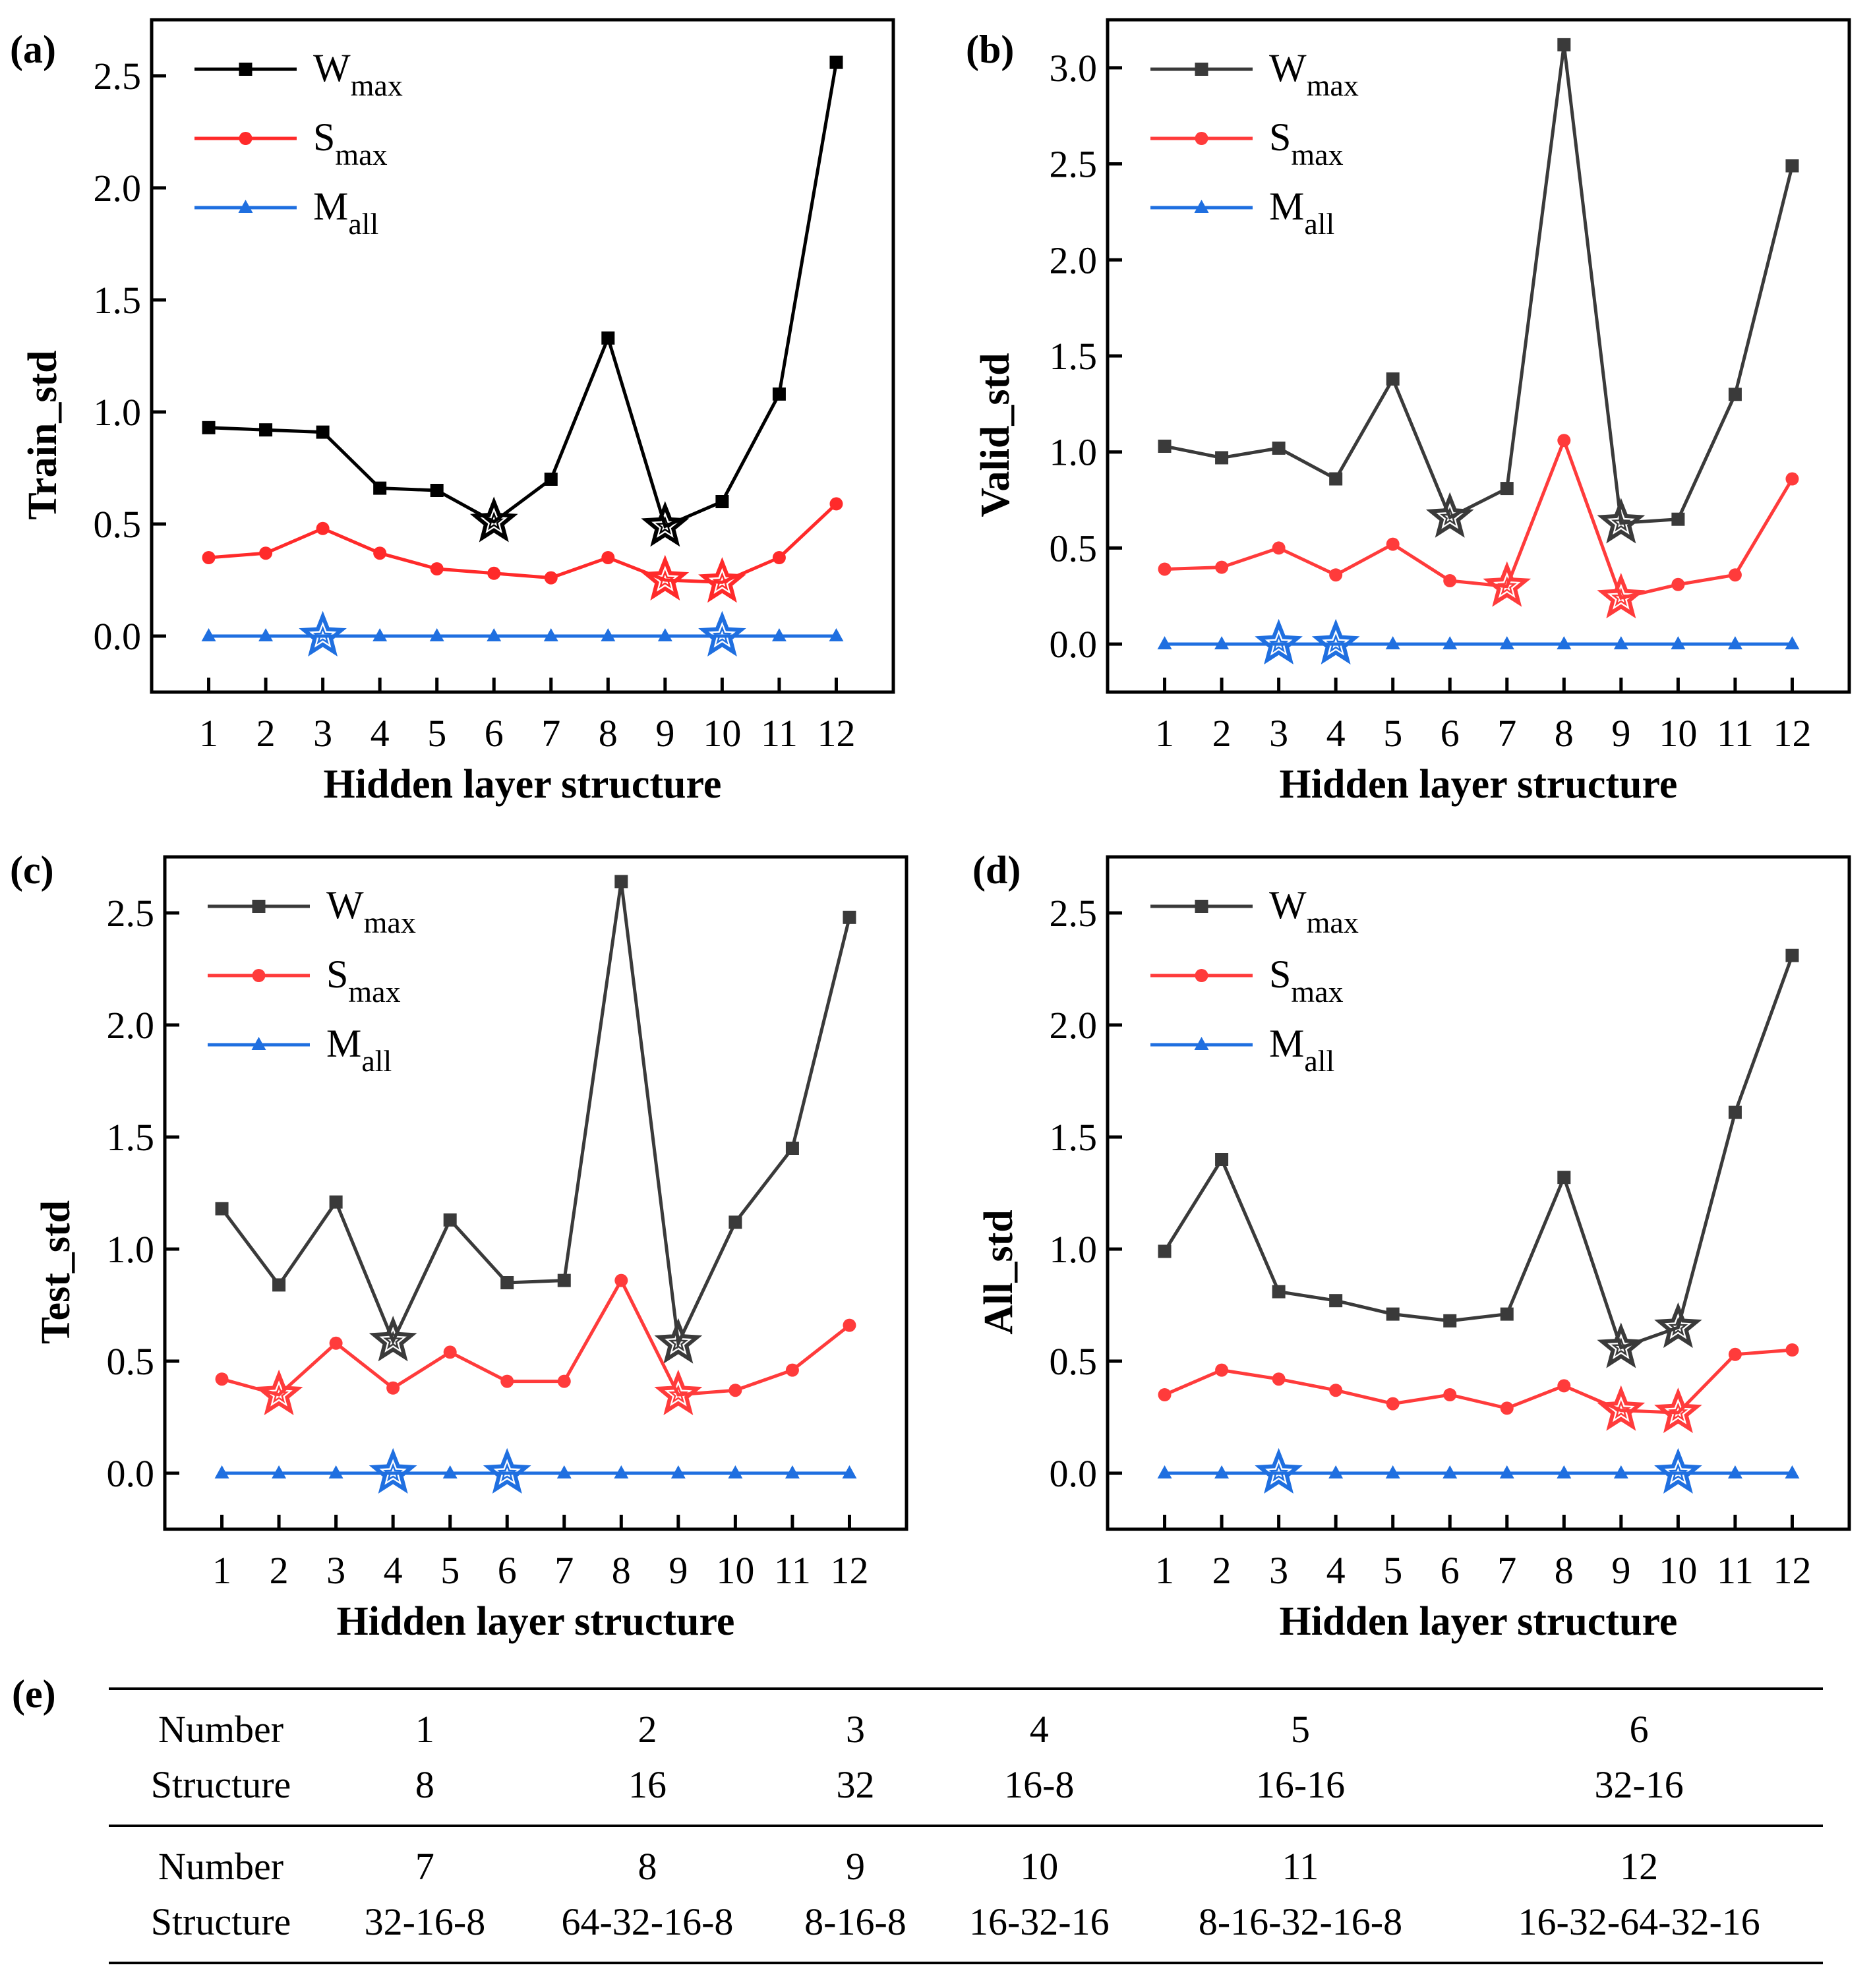  What do you see at coordinates (1639, 1784) in the screenshot?
I see `table-cell-structure: 32-16` at bounding box center [1639, 1784].